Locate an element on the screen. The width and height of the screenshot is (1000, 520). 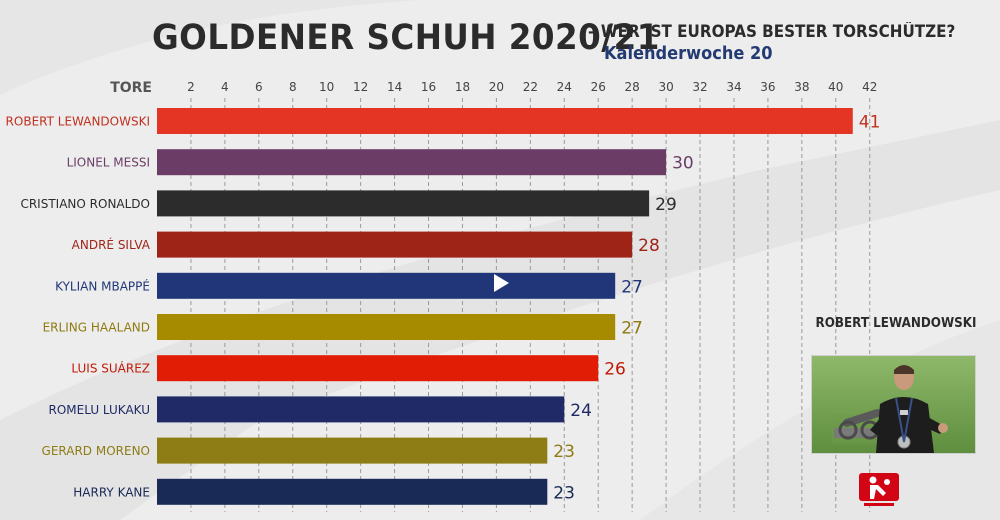
x-tick-label: 38 is located at coordinates (801, 87).